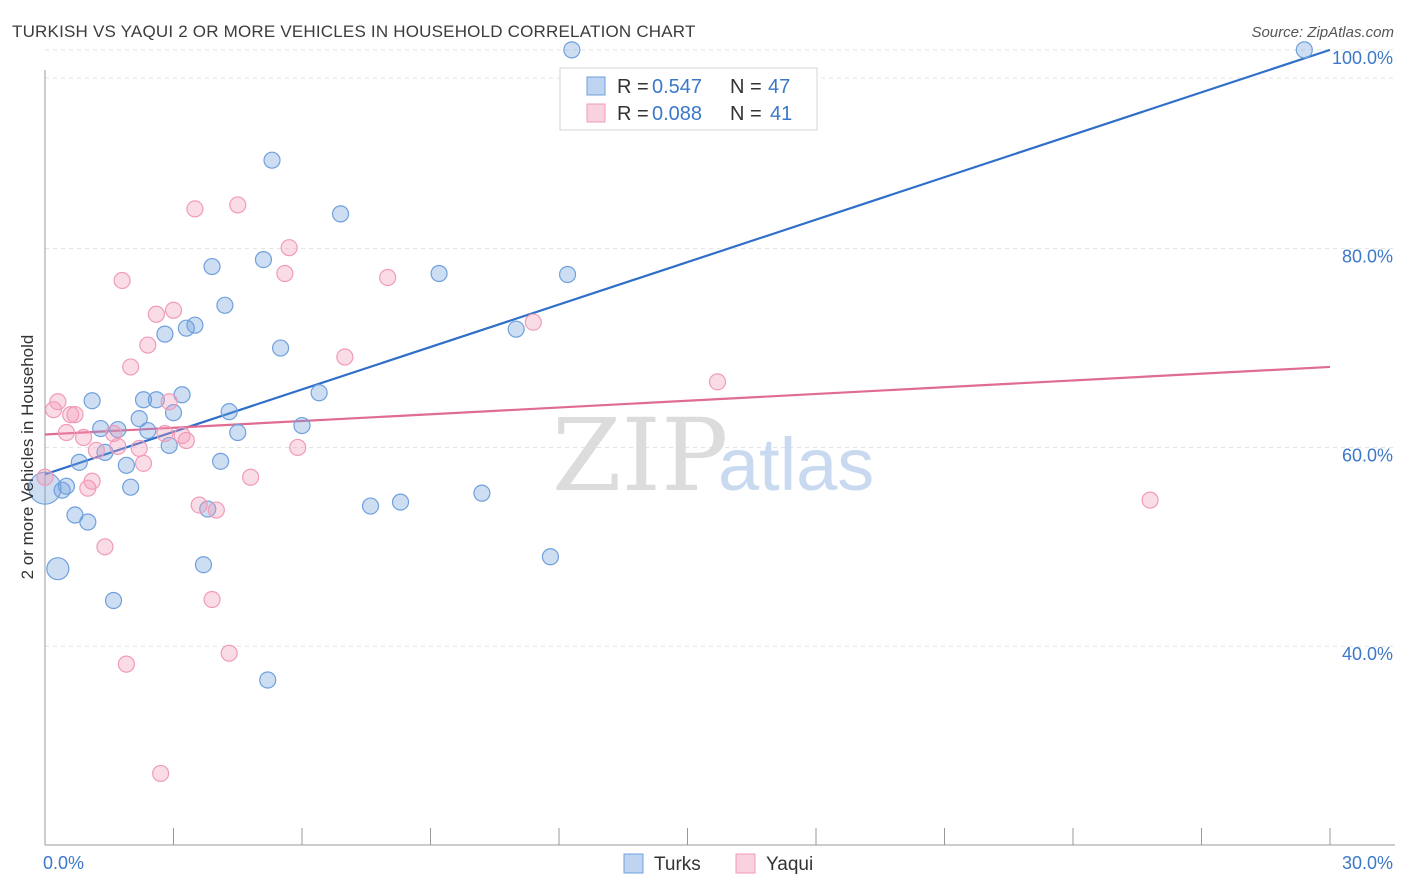 Image resolution: width=1406 pixels, height=892 pixels. Describe the element at coordinates (1322, 32) in the screenshot. I see `source-label: Source: ZipAtlas.com` at that location.